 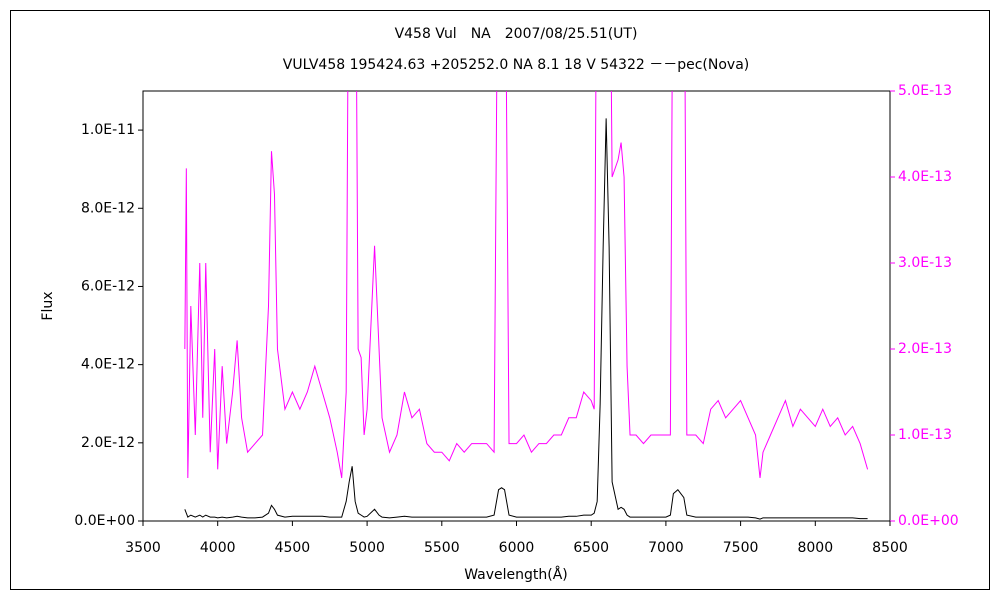 I want to click on y2-tick-label: 4.0E-13, so click(x=925, y=177).